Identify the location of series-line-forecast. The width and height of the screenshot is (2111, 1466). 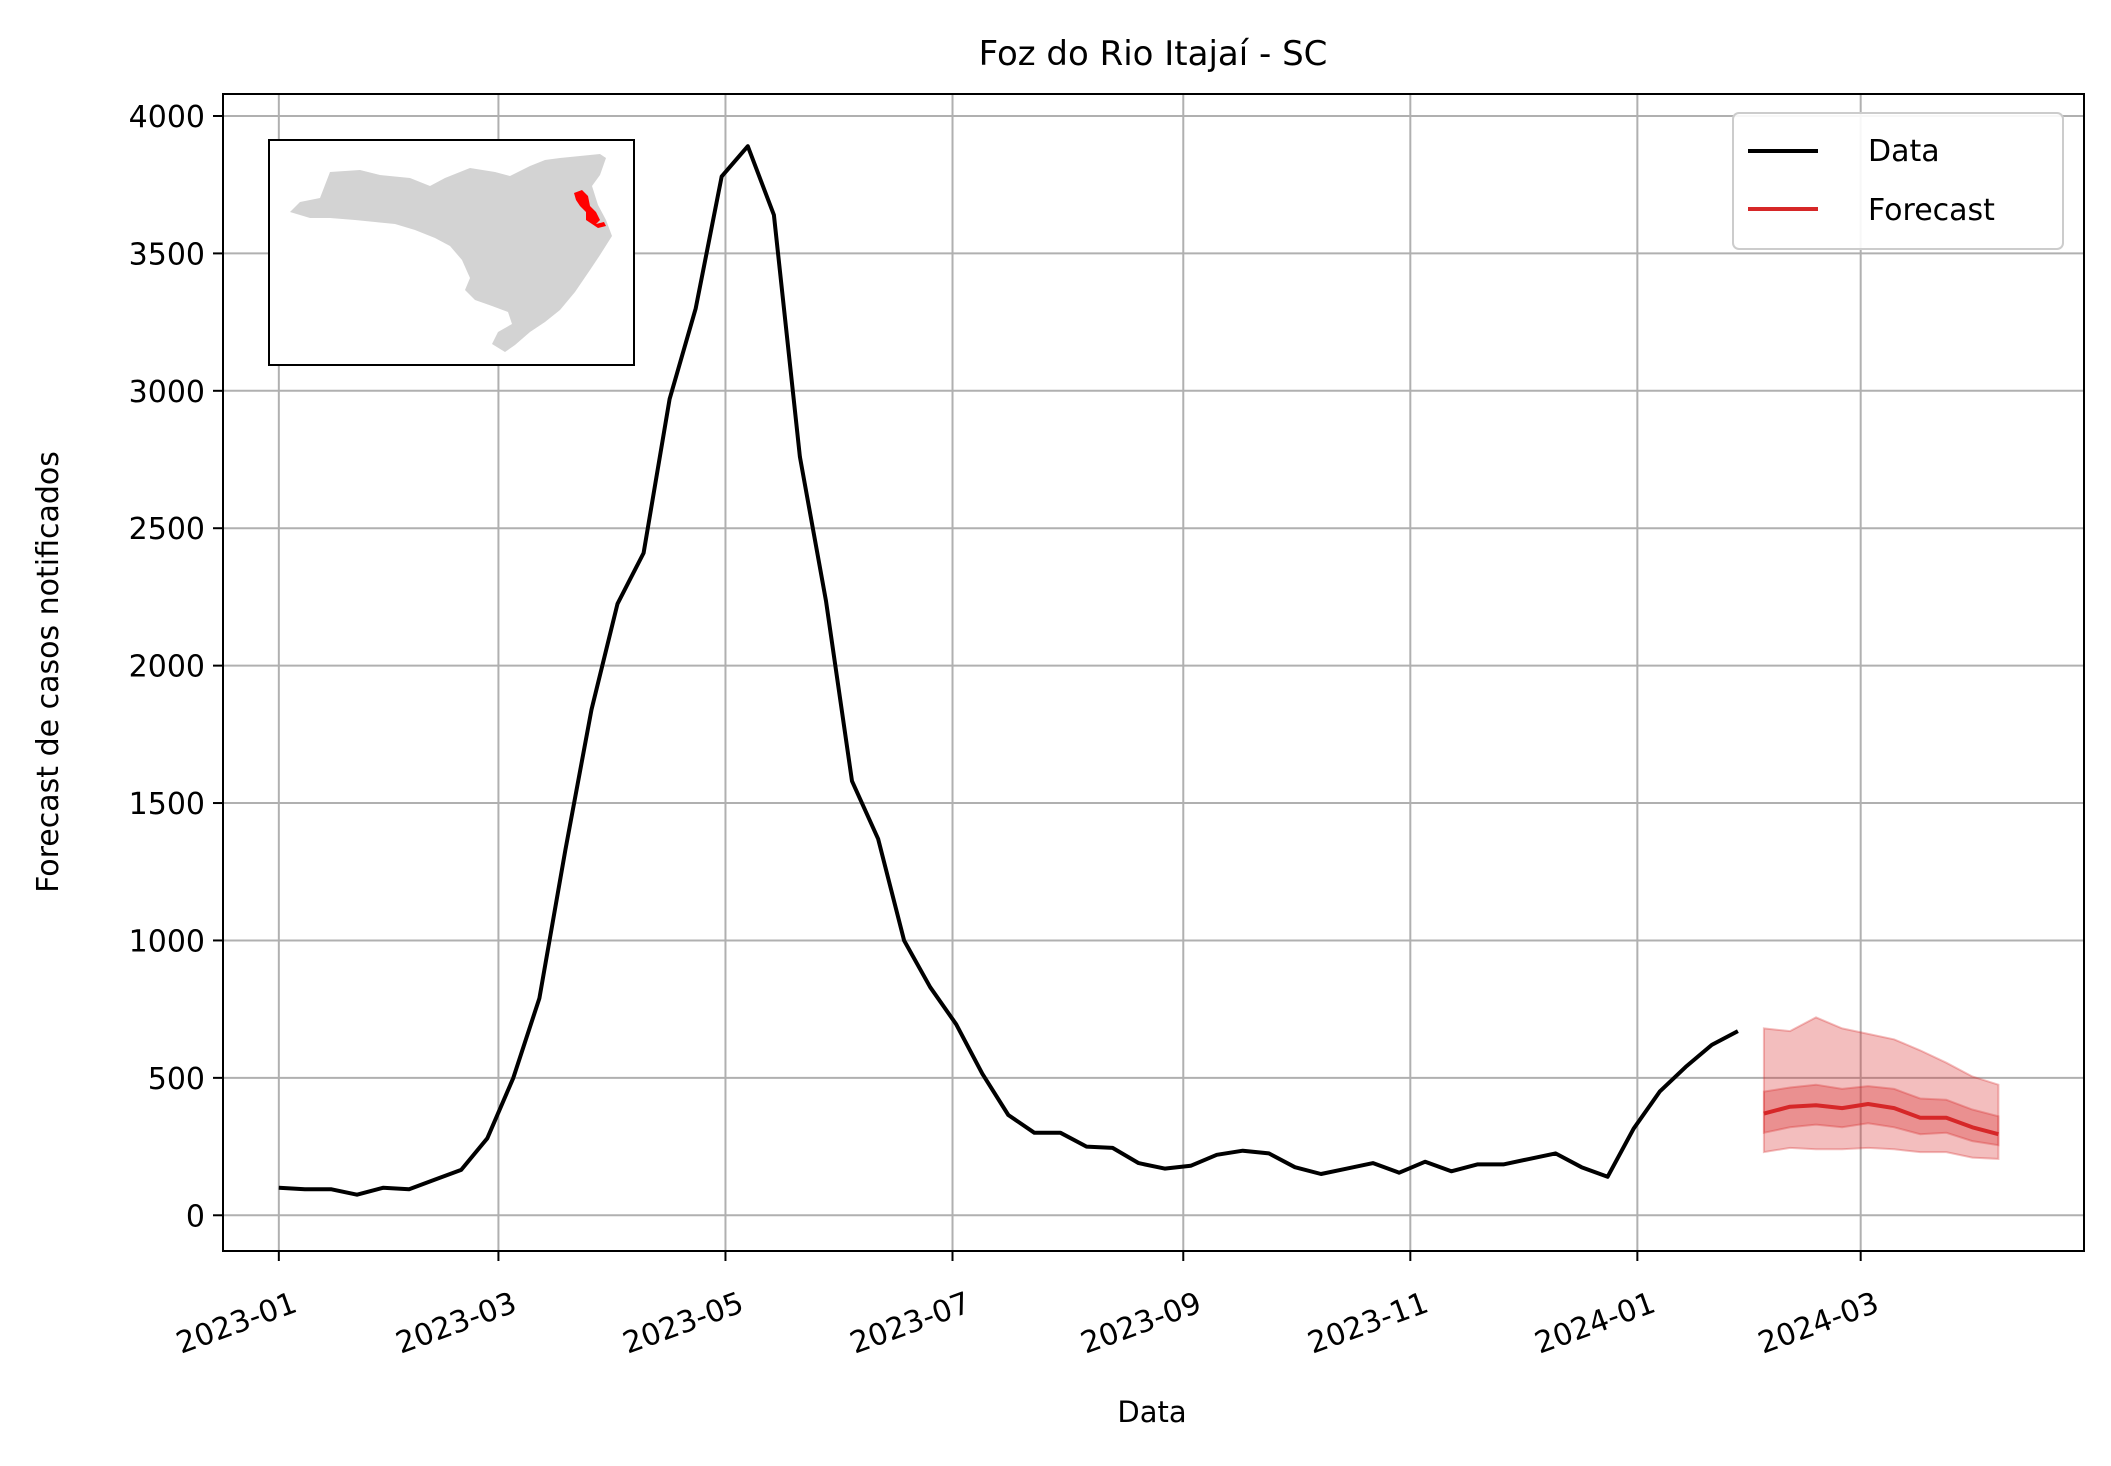
(1881, 1119).